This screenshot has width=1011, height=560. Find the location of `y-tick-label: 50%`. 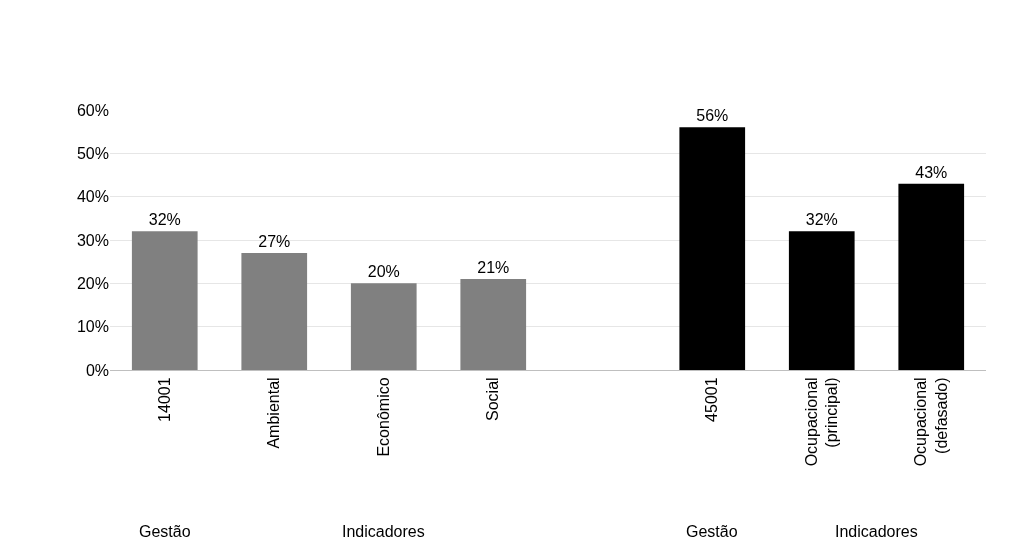

y-tick-label: 50% is located at coordinates (92, 153).